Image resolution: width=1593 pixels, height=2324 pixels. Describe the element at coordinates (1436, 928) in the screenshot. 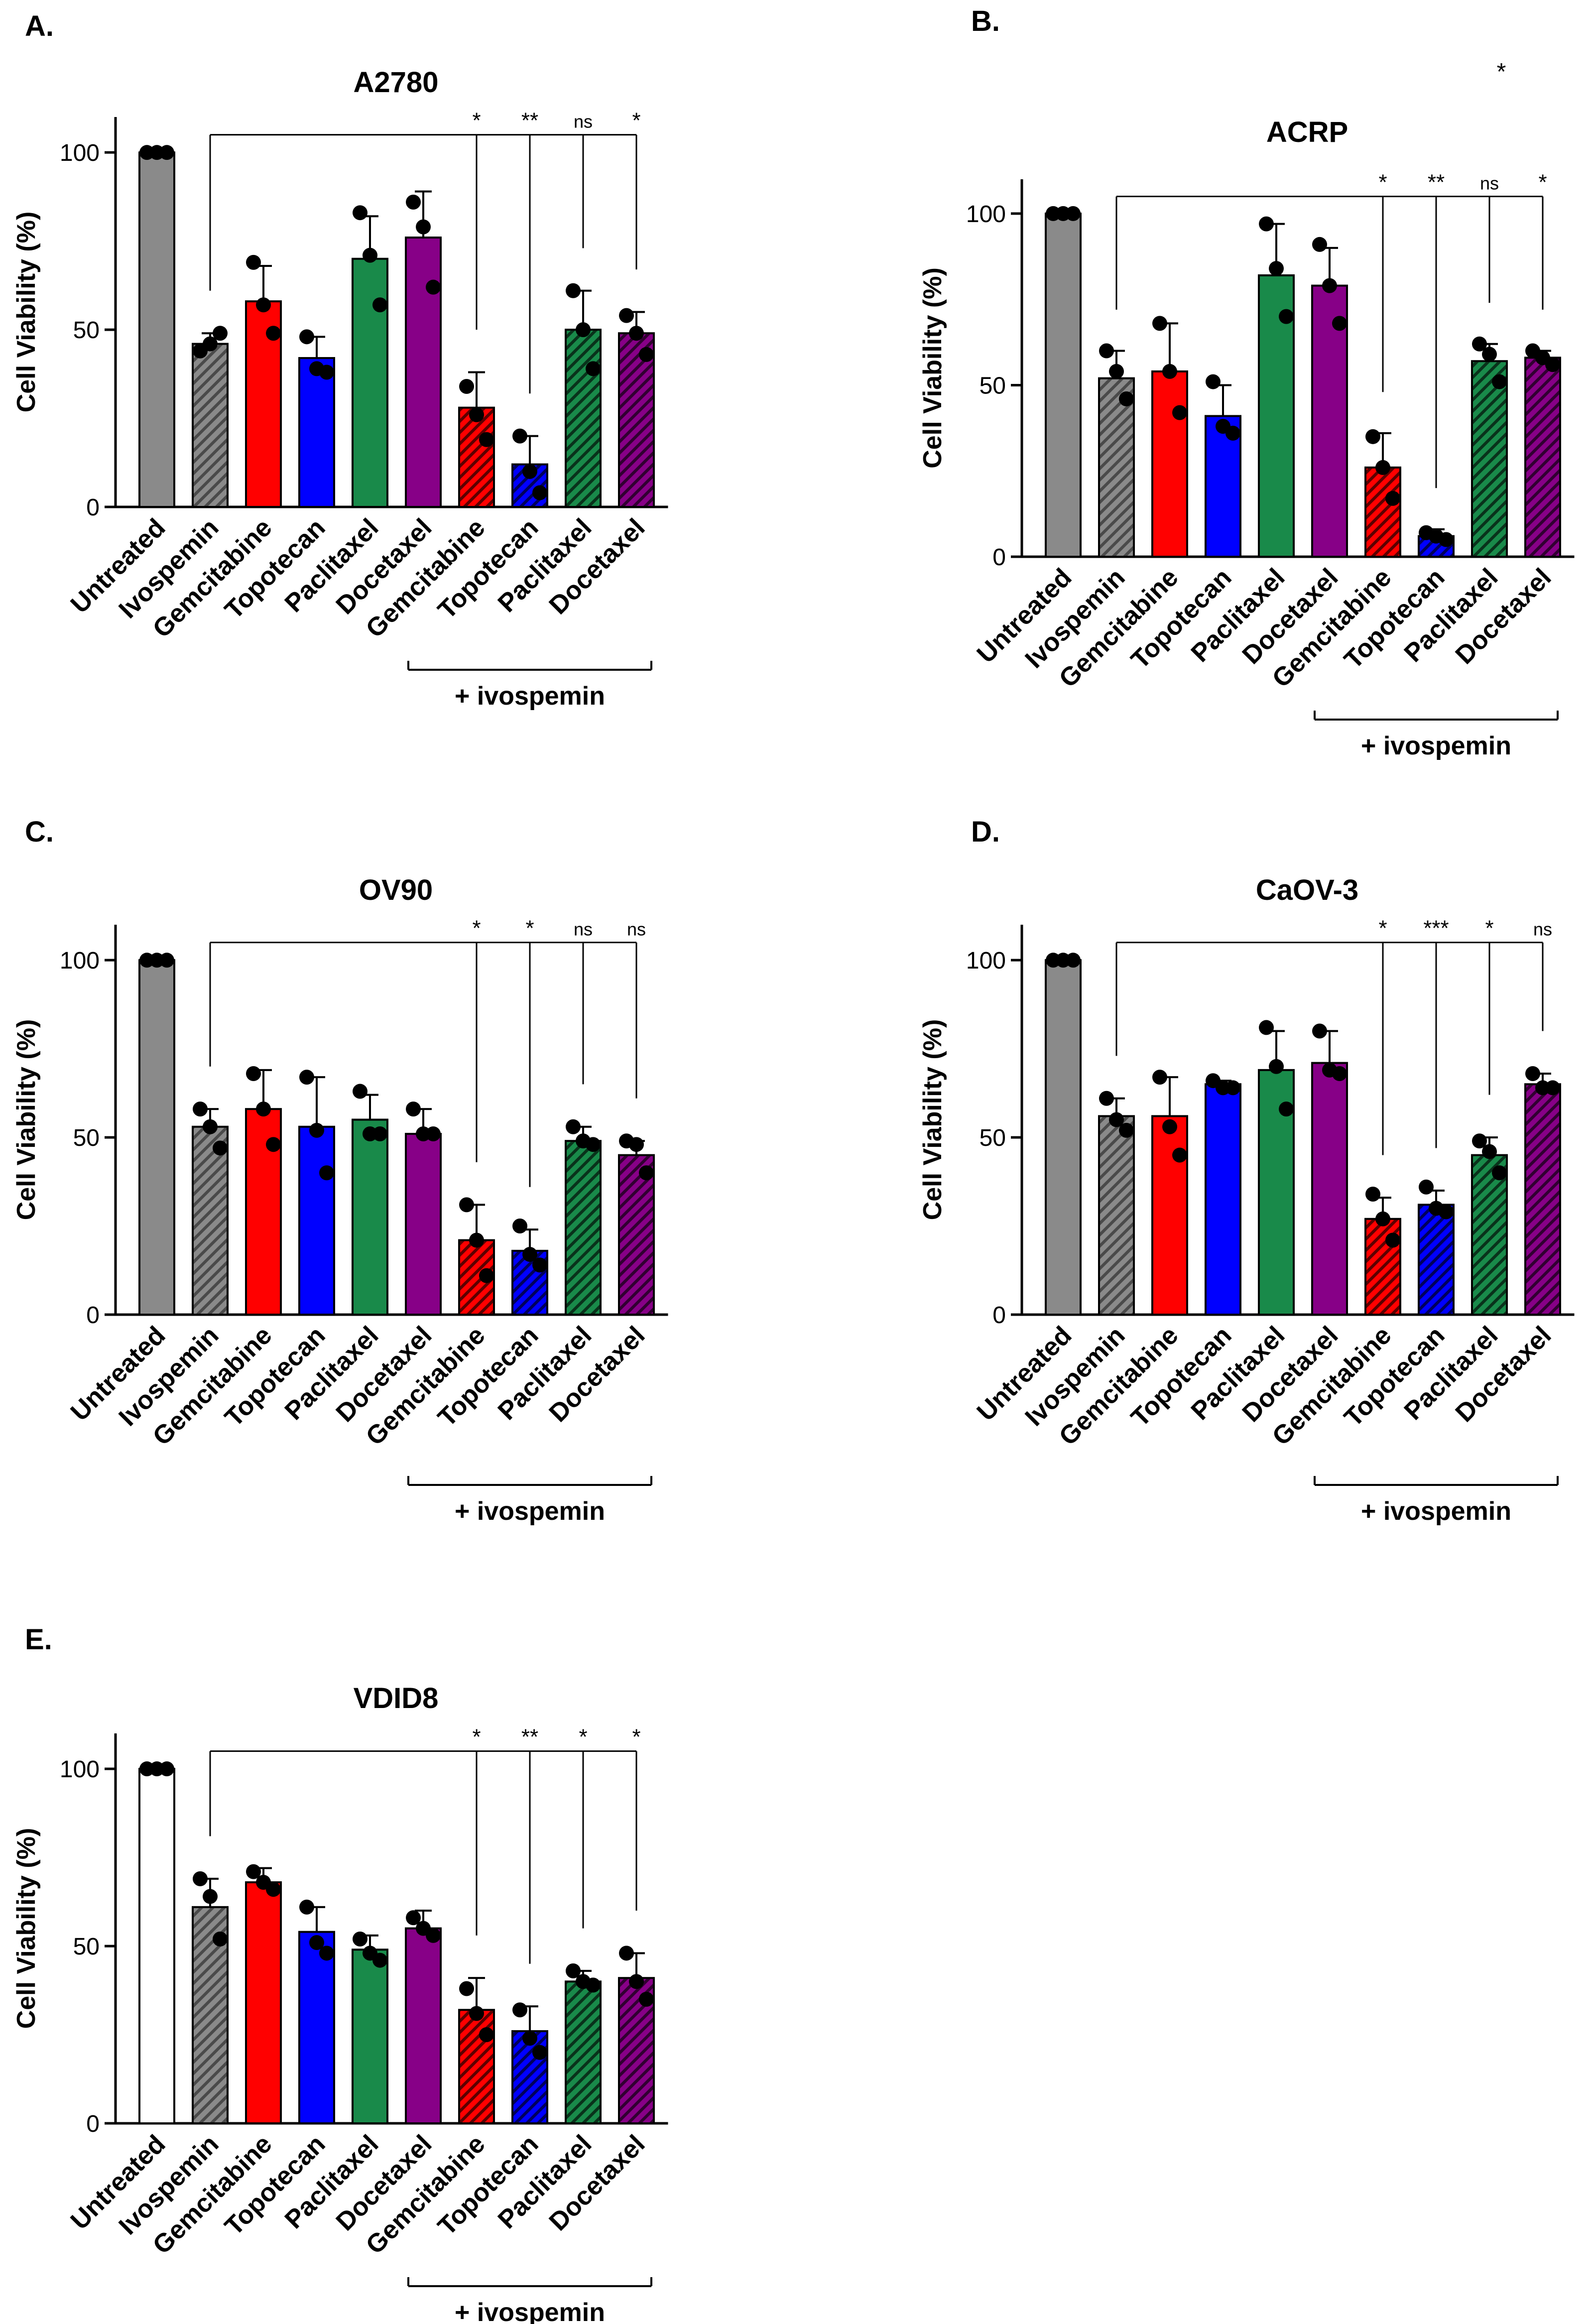

I see `significance-label: ***` at that location.